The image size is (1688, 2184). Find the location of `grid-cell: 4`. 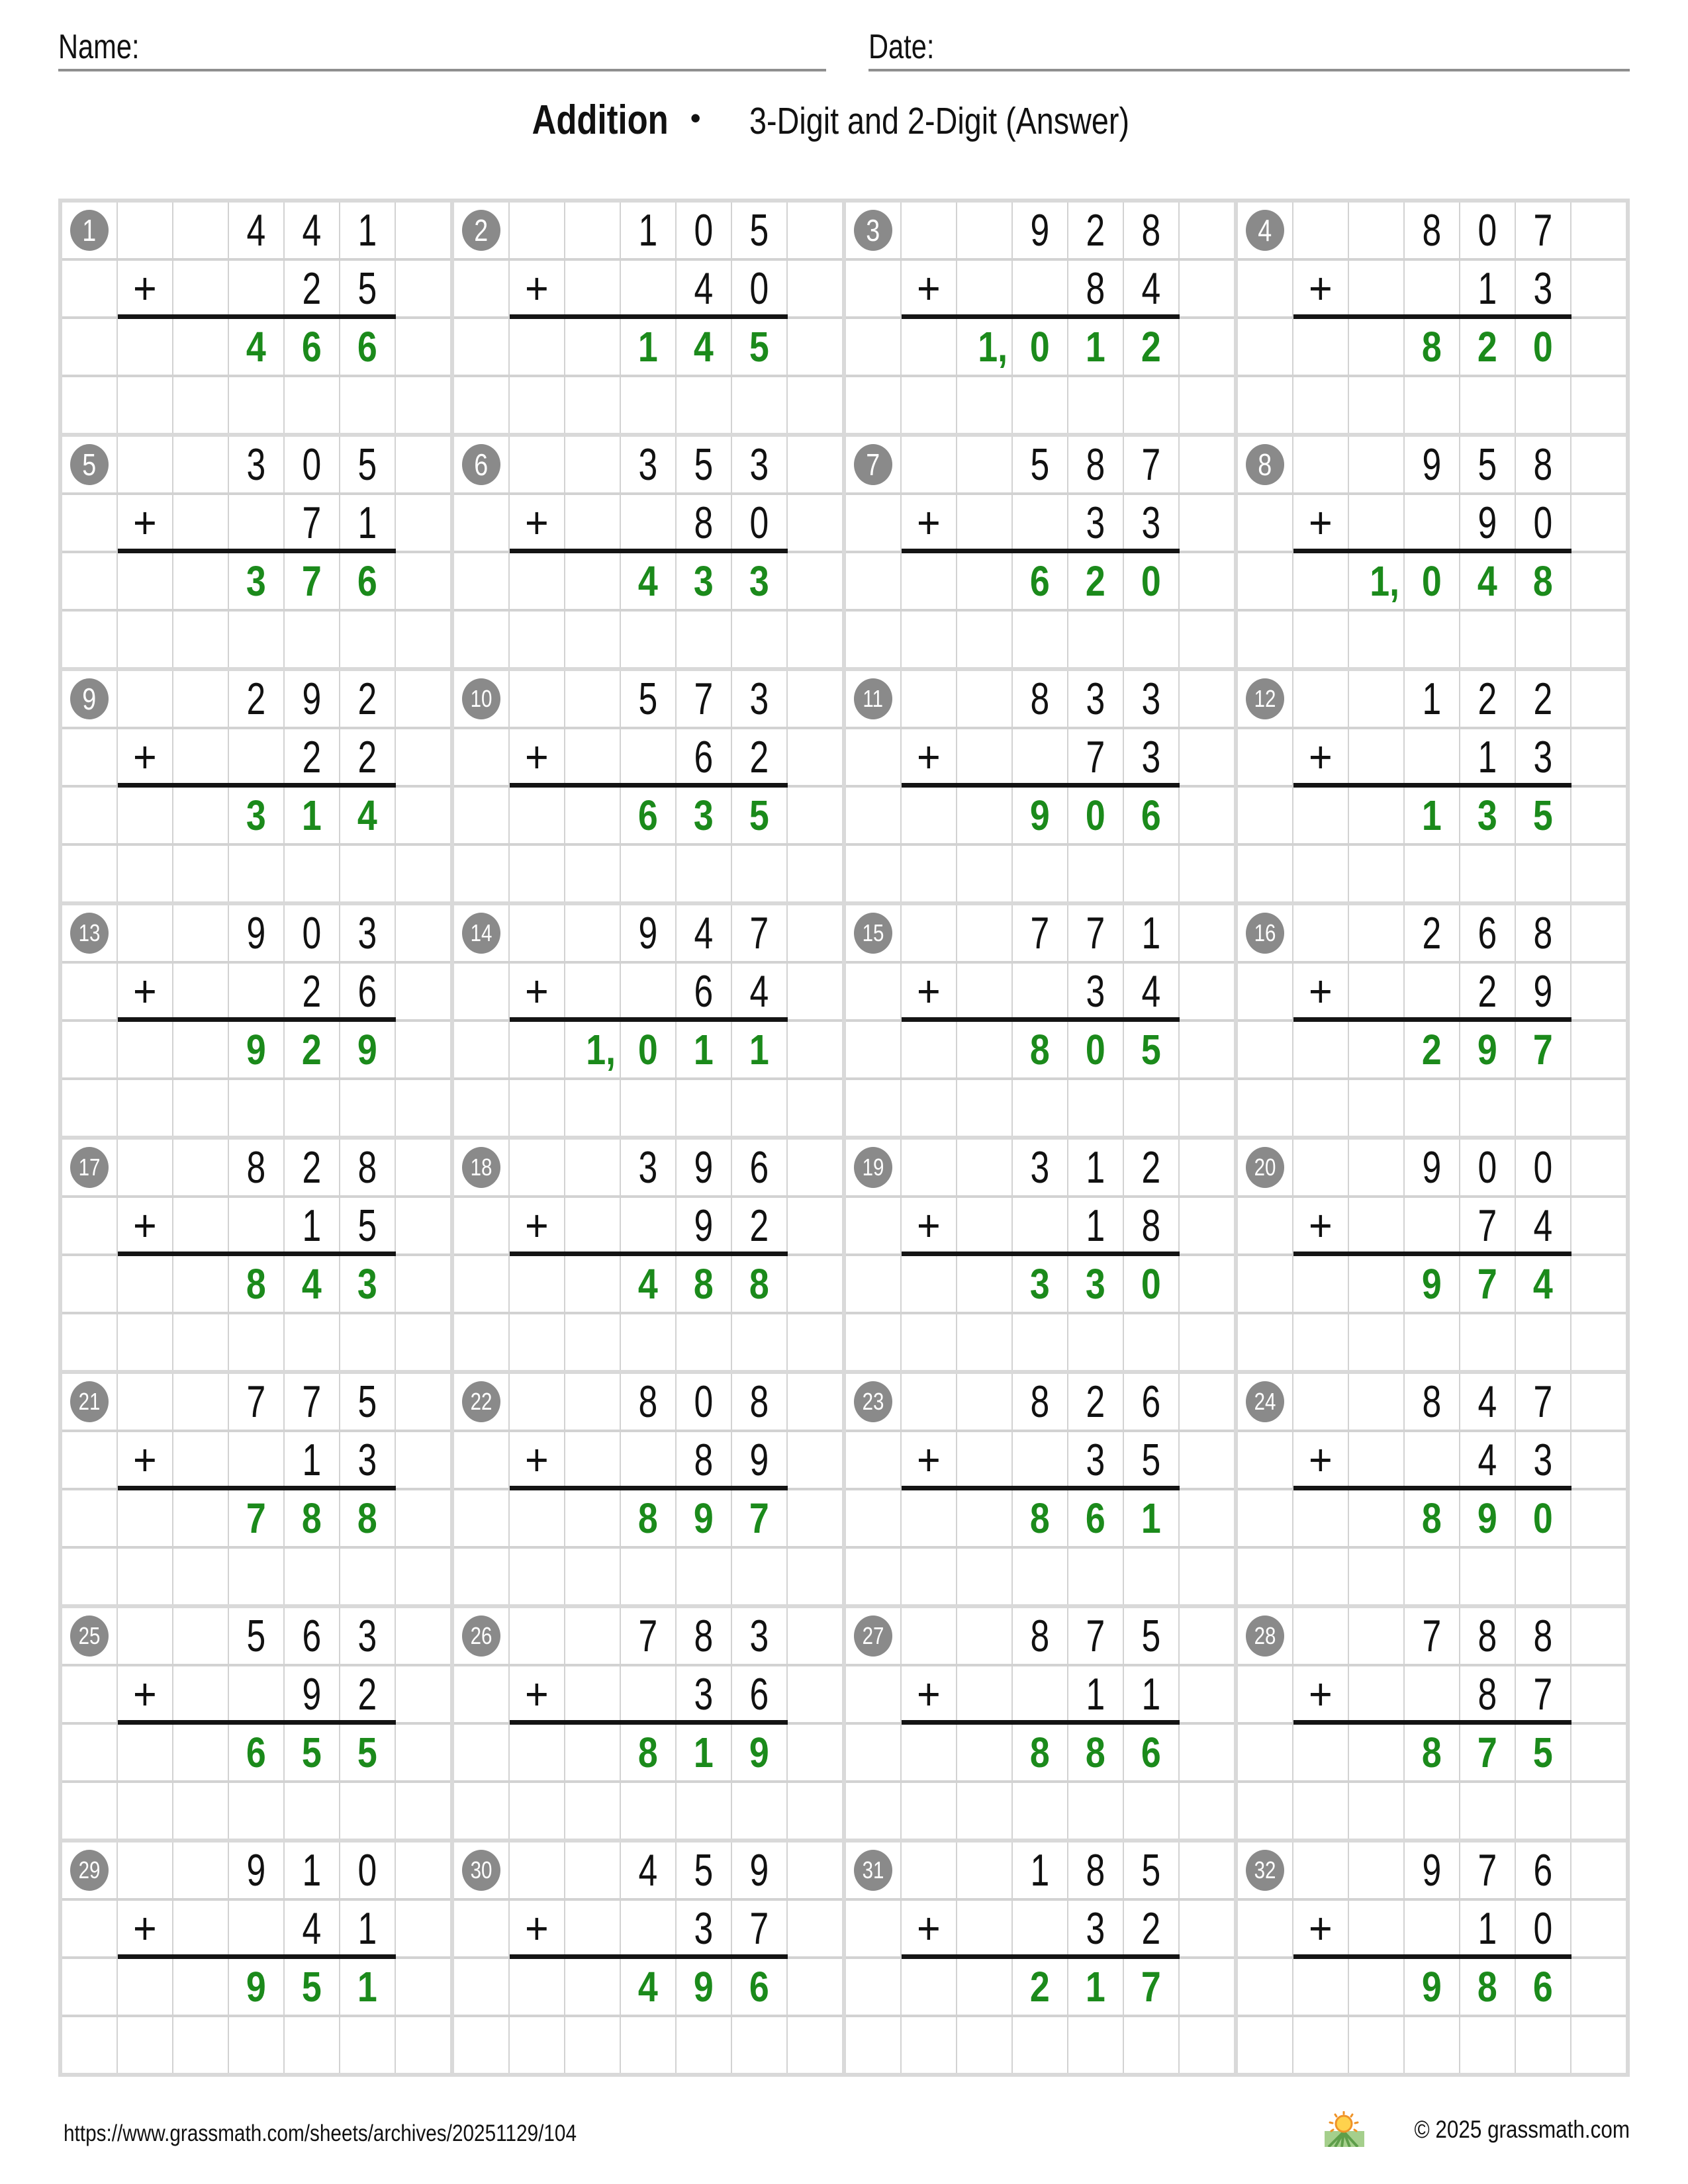

grid-cell: 4 is located at coordinates (1487, 581).